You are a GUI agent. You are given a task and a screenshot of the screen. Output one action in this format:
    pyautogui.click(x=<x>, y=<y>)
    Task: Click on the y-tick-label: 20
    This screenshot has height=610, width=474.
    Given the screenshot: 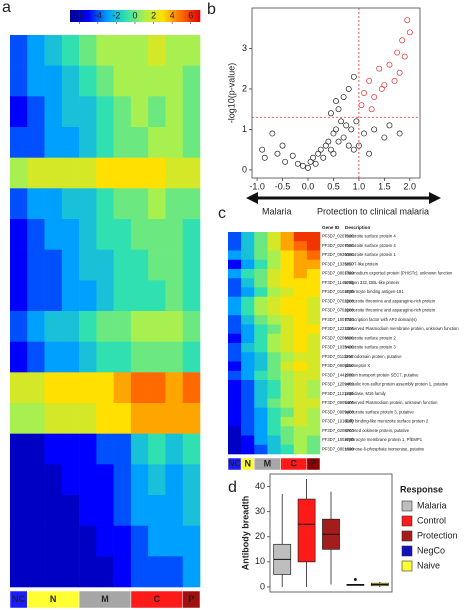 What is the action you would take?
    pyautogui.click(x=260, y=536)
    